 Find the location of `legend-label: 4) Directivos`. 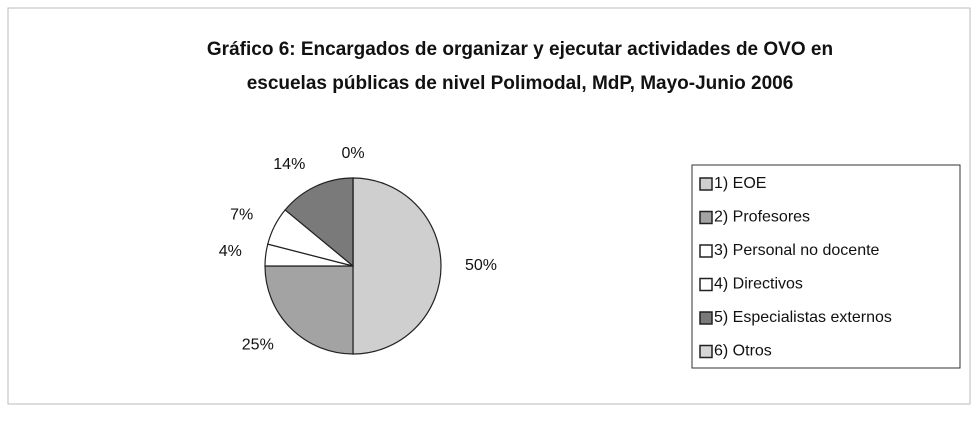

legend-label: 4) Directivos is located at coordinates (758, 284).